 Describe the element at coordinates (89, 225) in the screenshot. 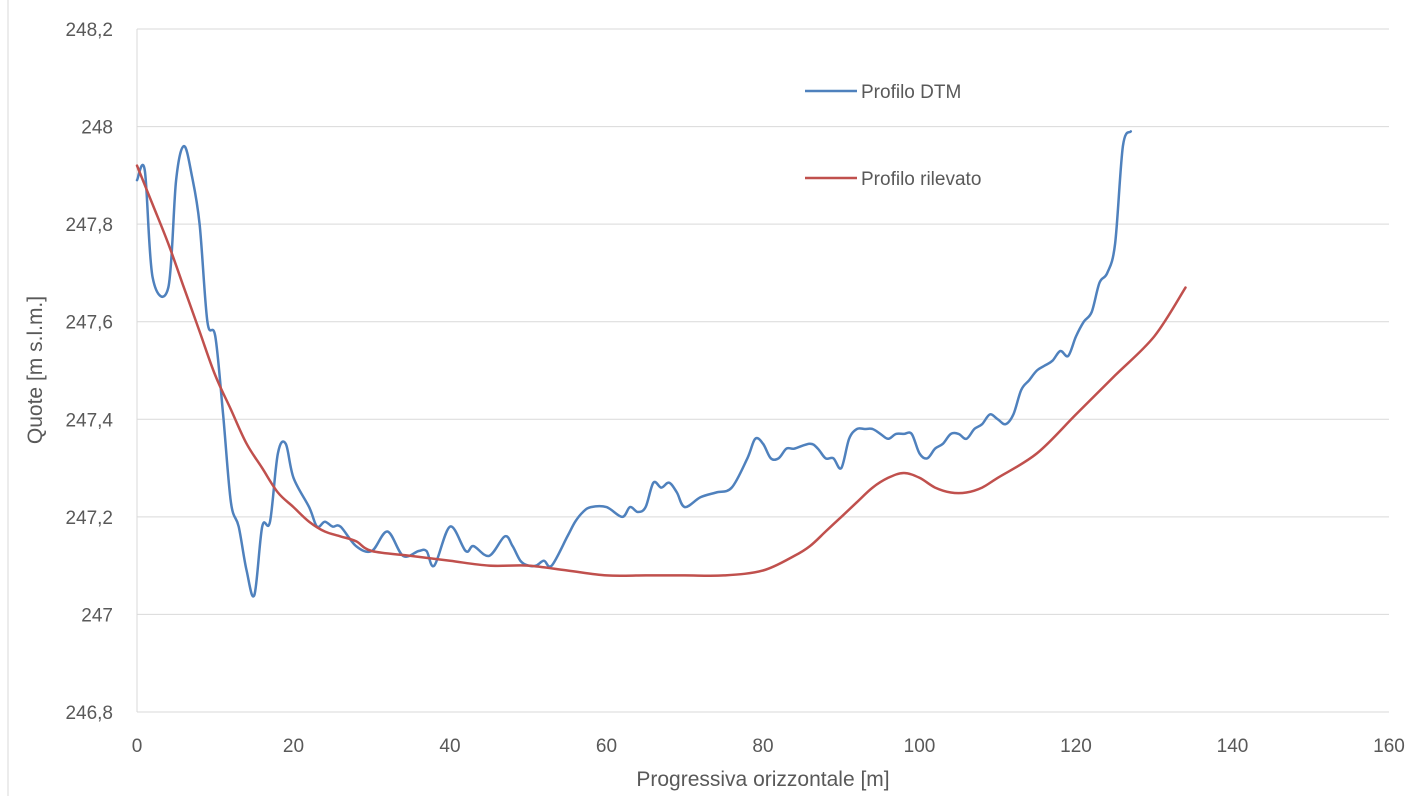

I see `y-tick-label: 247,8` at that location.